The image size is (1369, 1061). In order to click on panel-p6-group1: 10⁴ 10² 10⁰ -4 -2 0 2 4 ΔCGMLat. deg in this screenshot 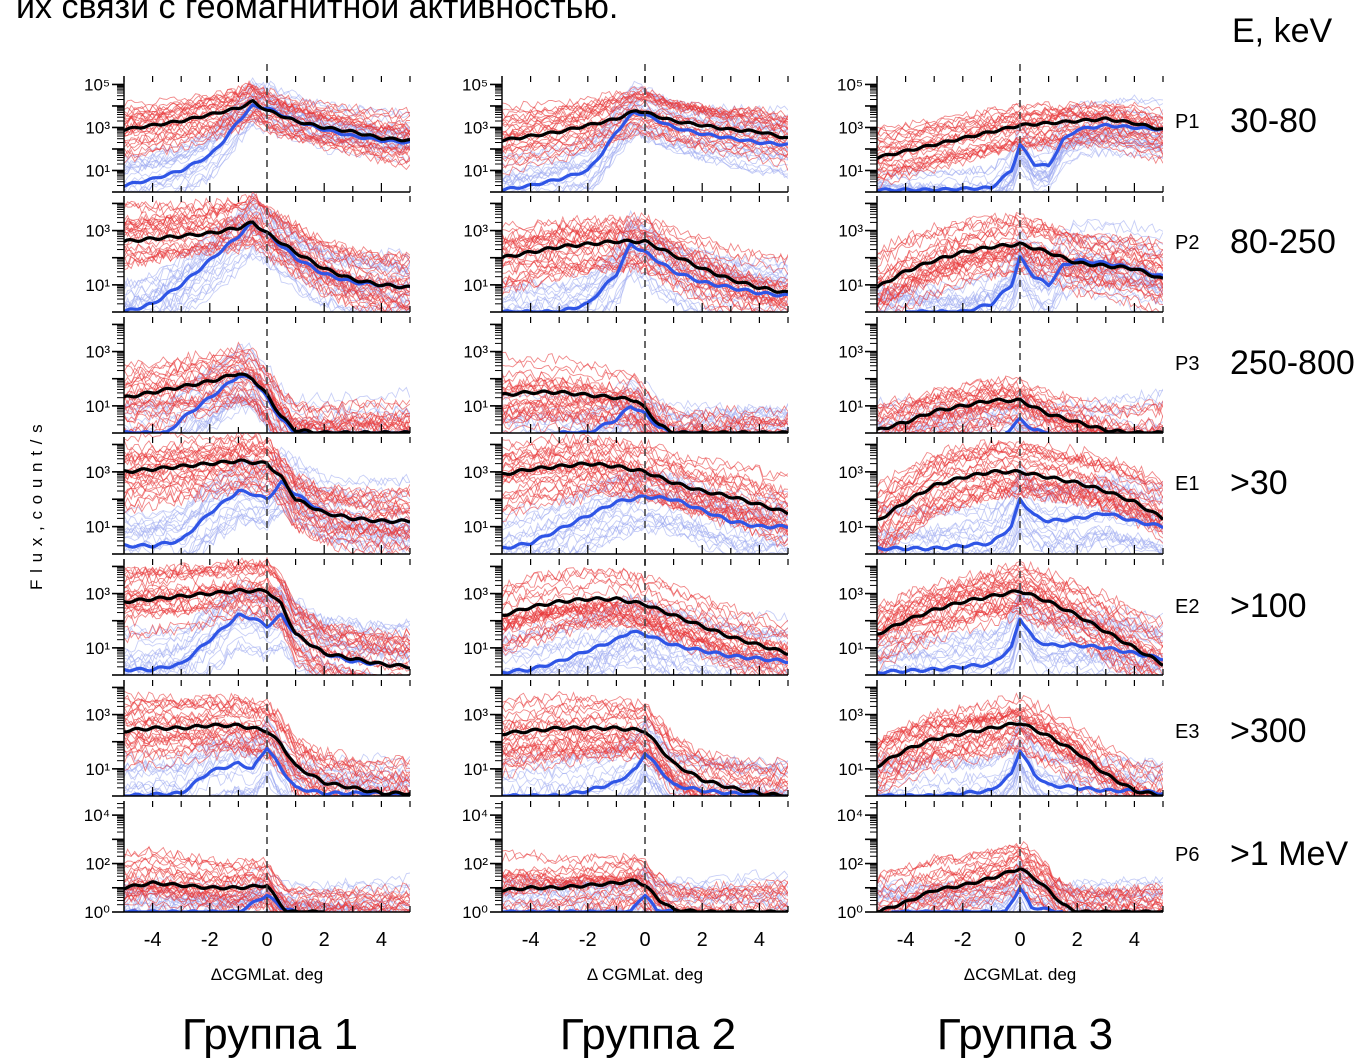, I will do `click(247, 886)`.